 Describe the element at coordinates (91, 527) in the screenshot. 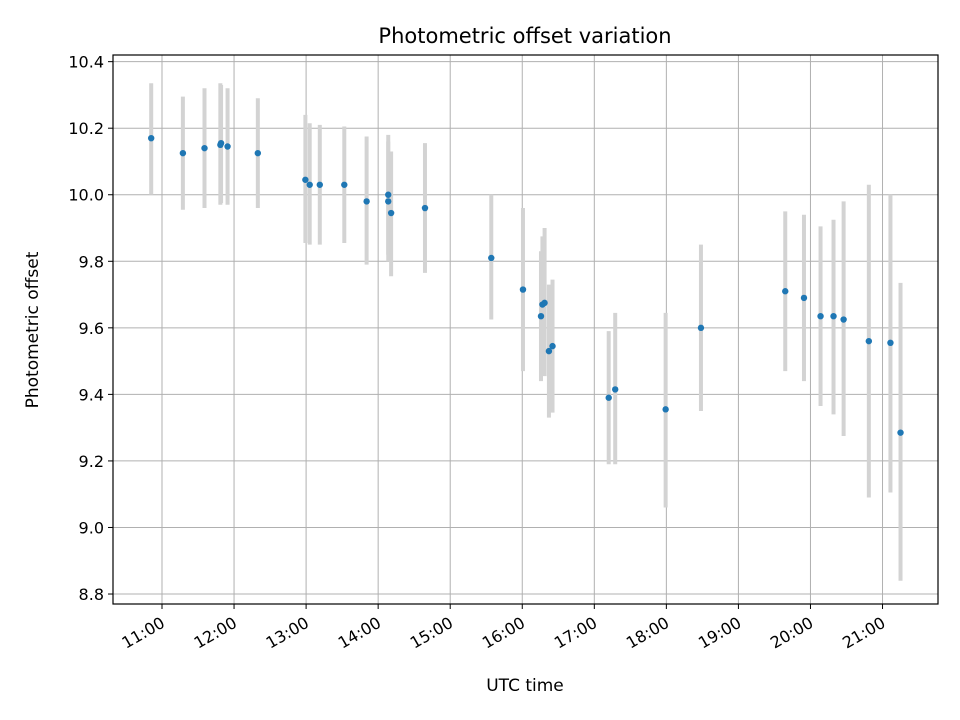

I see `y-tick-label-1: 9.0` at that location.